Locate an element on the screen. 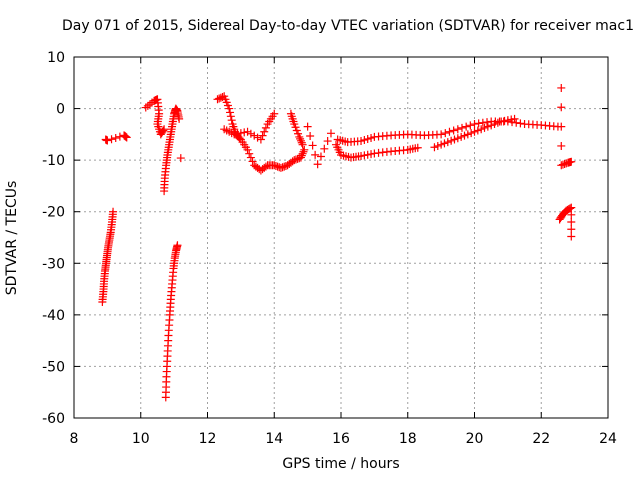  x-tick-label: 16 is located at coordinates (341, 439).